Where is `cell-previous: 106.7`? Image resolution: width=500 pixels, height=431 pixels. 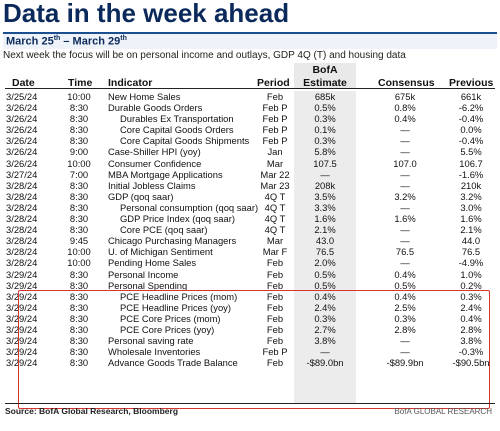
cell-previous: 106.7 is located at coordinates (471, 163).